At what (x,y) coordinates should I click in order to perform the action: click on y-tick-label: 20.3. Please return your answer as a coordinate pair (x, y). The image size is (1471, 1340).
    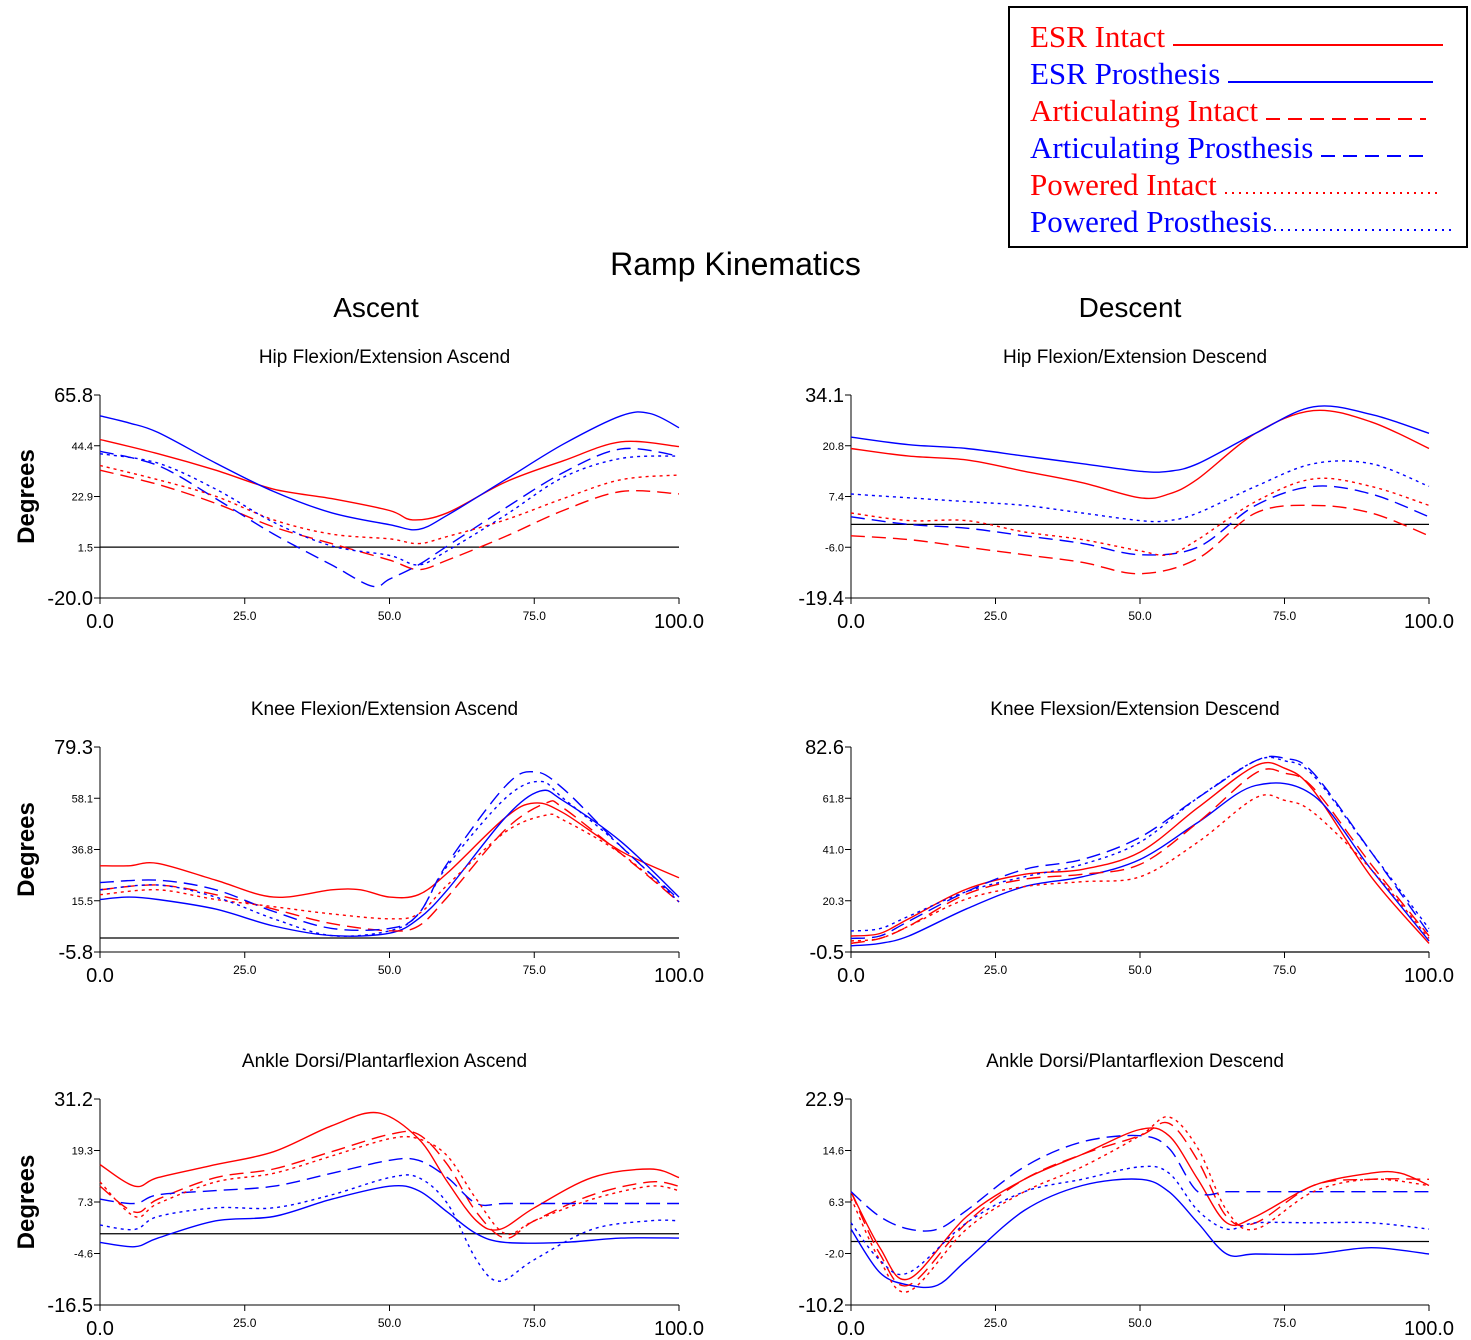
    Looking at the image, I should click on (833, 902).